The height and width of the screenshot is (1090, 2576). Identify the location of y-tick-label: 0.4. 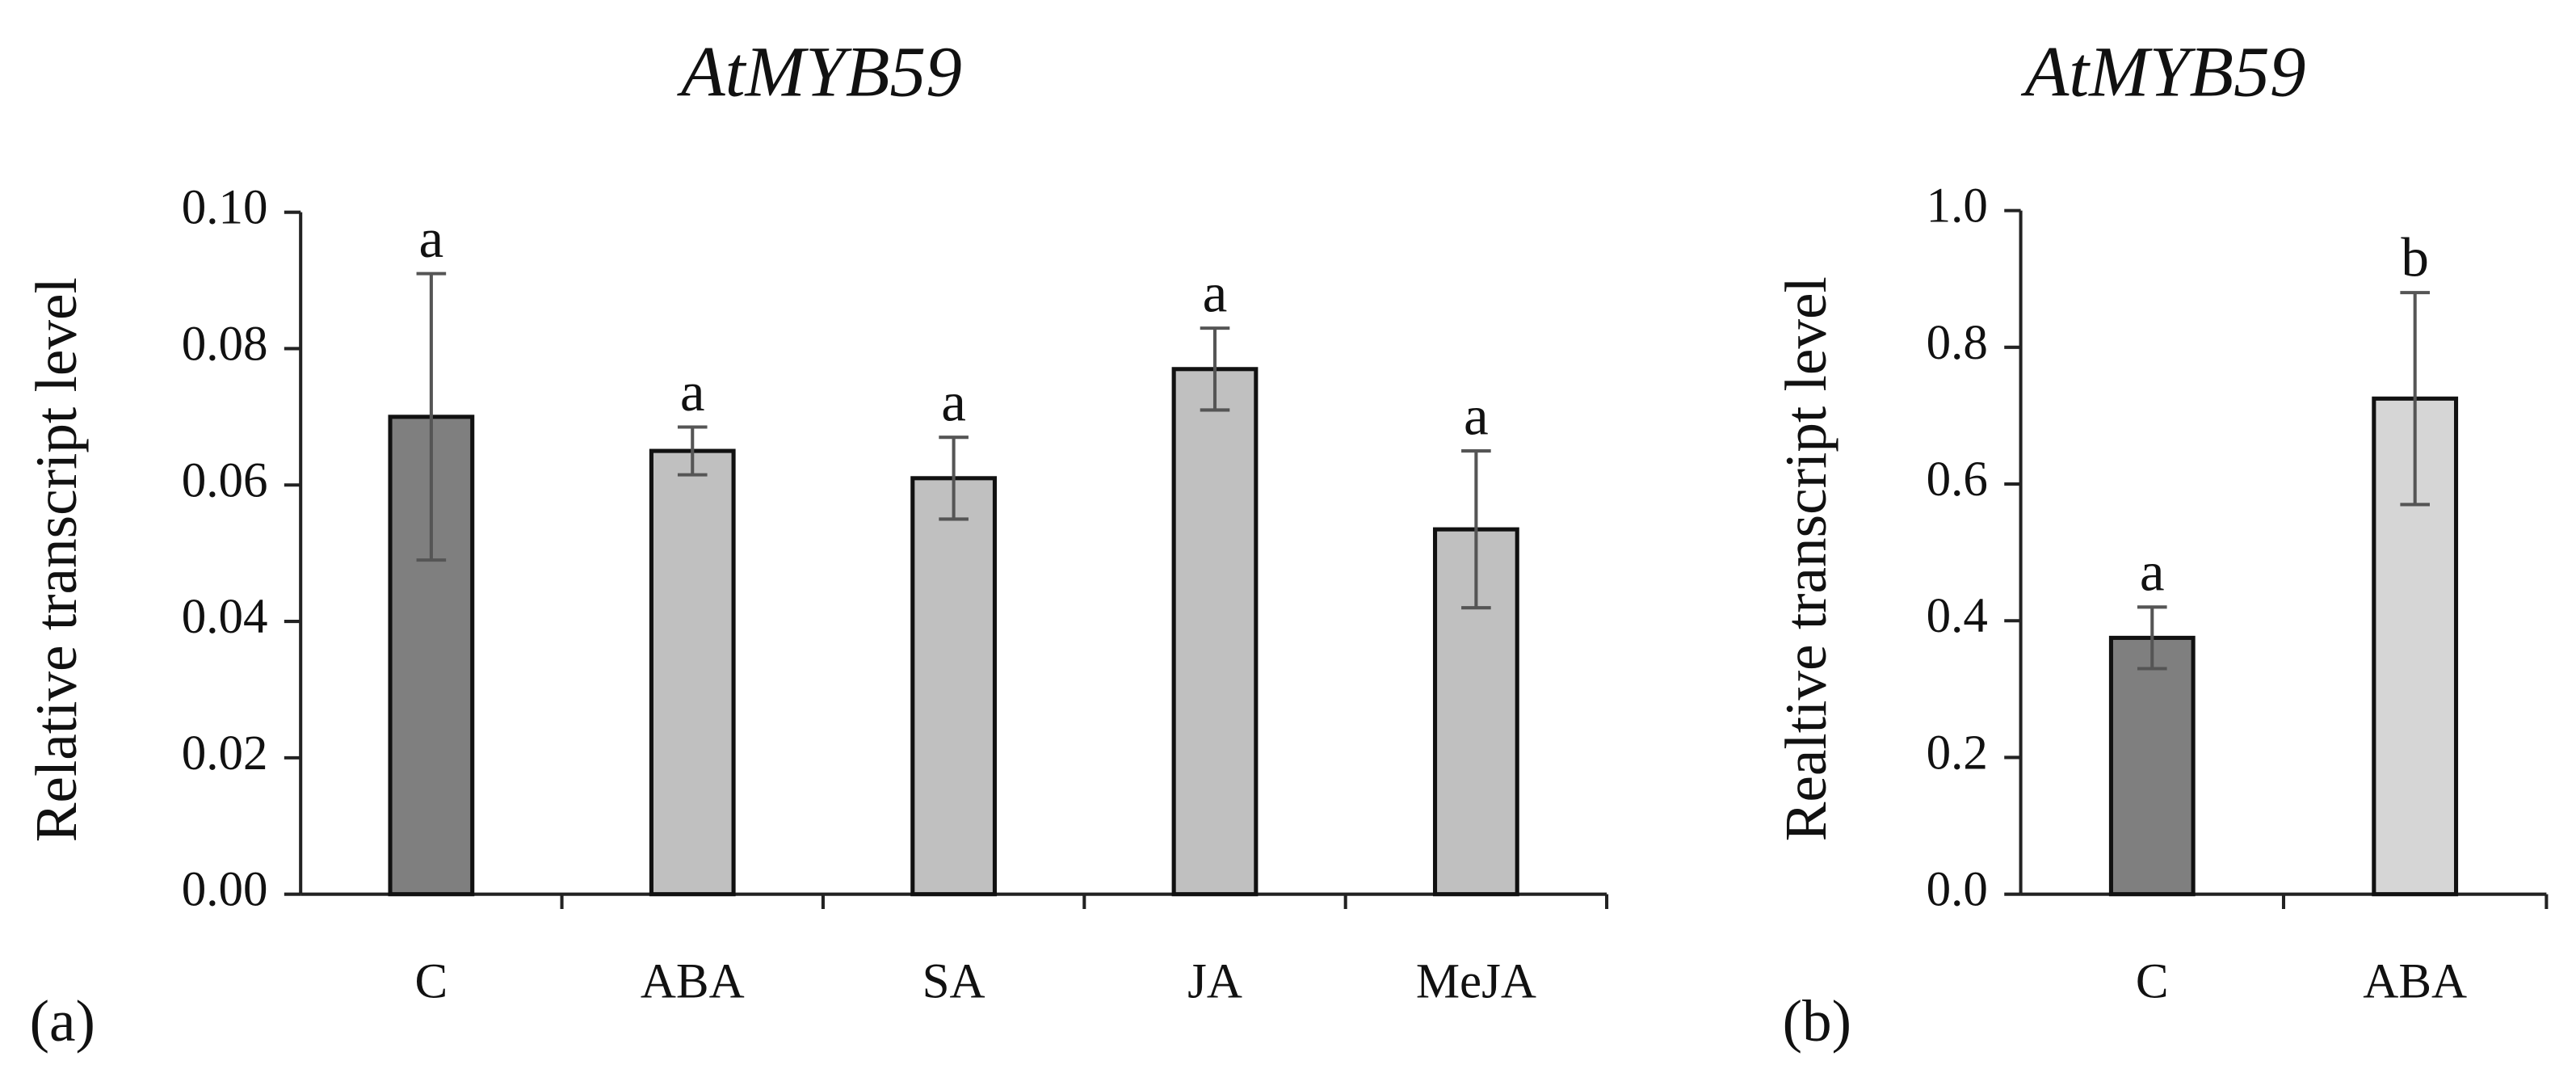
(1958, 616).